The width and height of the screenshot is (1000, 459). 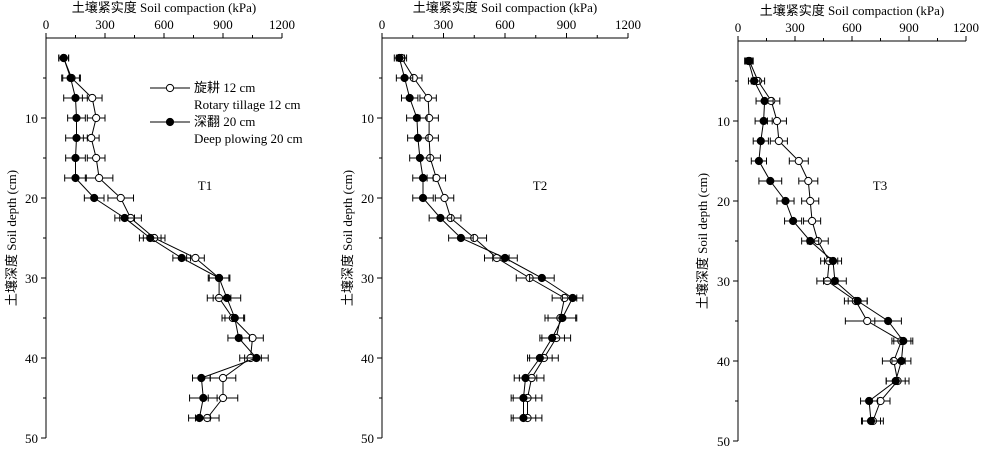 What do you see at coordinates (225, 96) in the screenshot?
I see `legend-entry: 旋耕 12 cm Rotary tillage 12 cm` at bounding box center [225, 96].